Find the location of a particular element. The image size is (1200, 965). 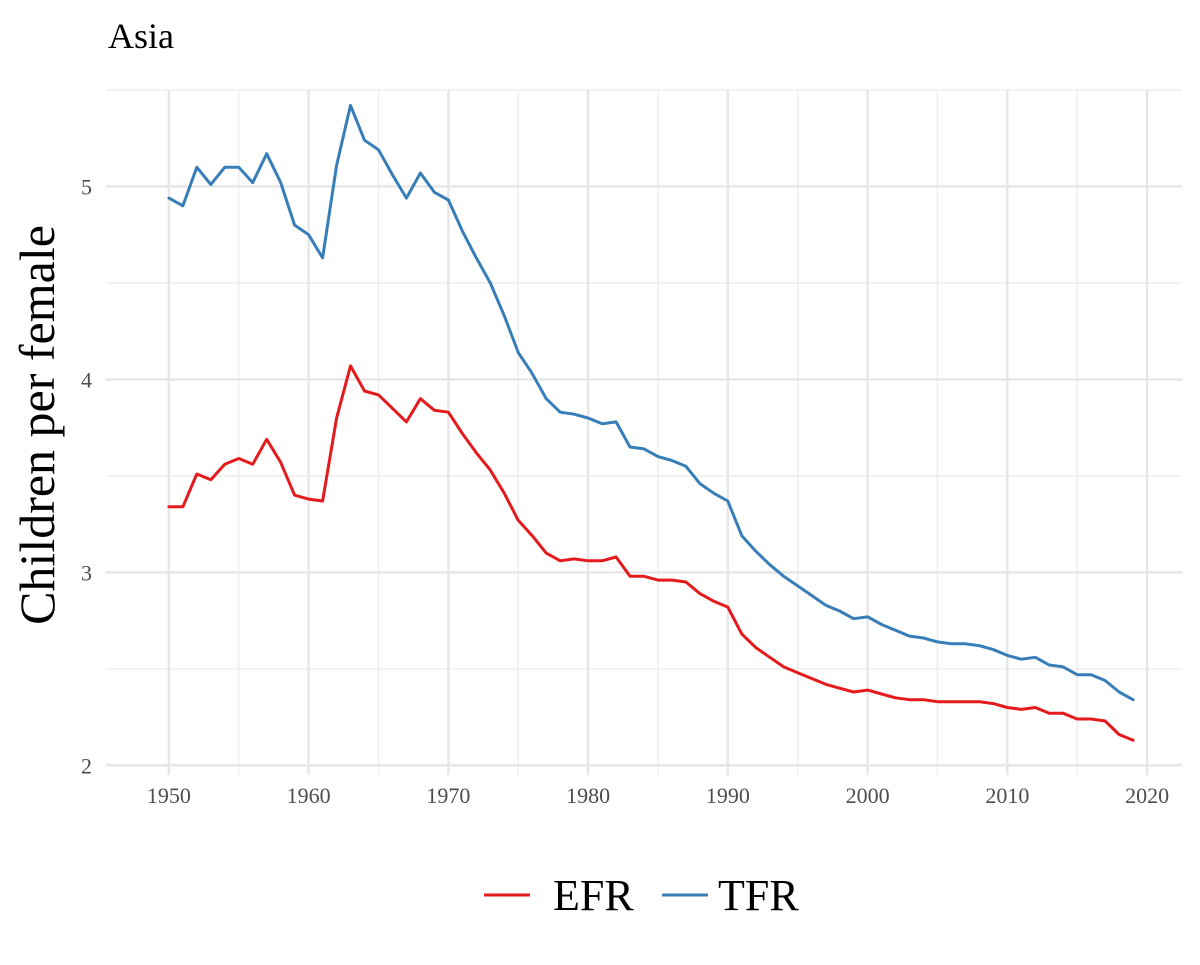

x-tick-label: 1960 is located at coordinates (309, 795).